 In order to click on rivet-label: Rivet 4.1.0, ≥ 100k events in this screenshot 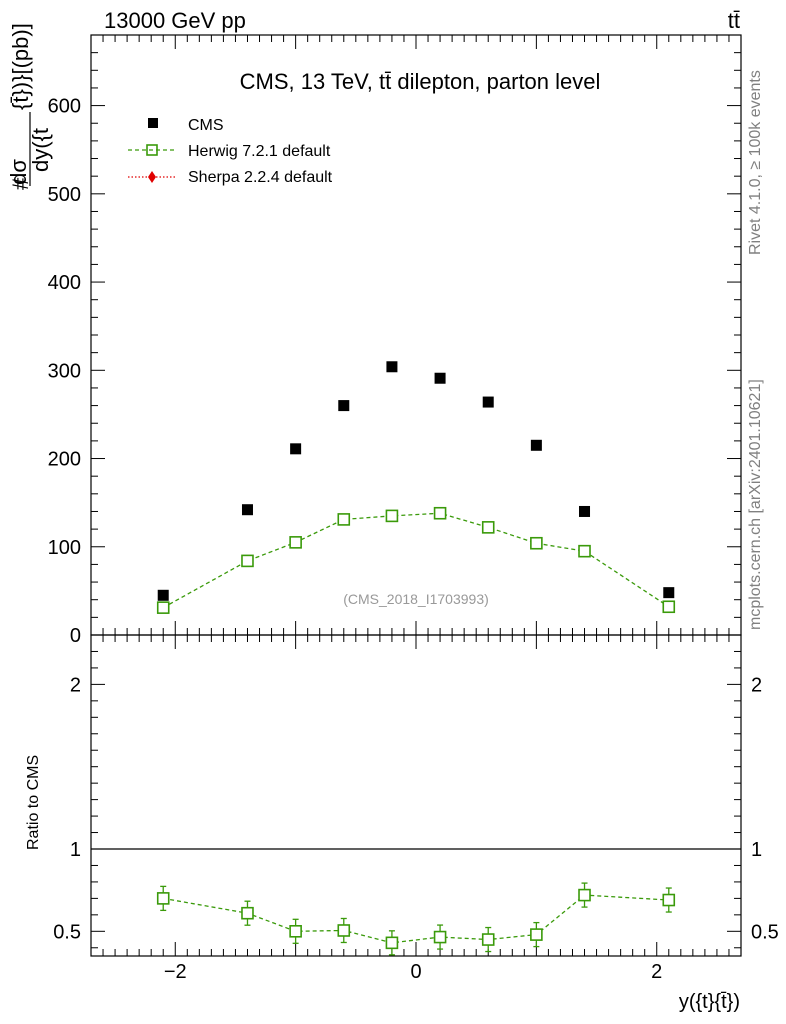, I will do `click(755, 162)`.